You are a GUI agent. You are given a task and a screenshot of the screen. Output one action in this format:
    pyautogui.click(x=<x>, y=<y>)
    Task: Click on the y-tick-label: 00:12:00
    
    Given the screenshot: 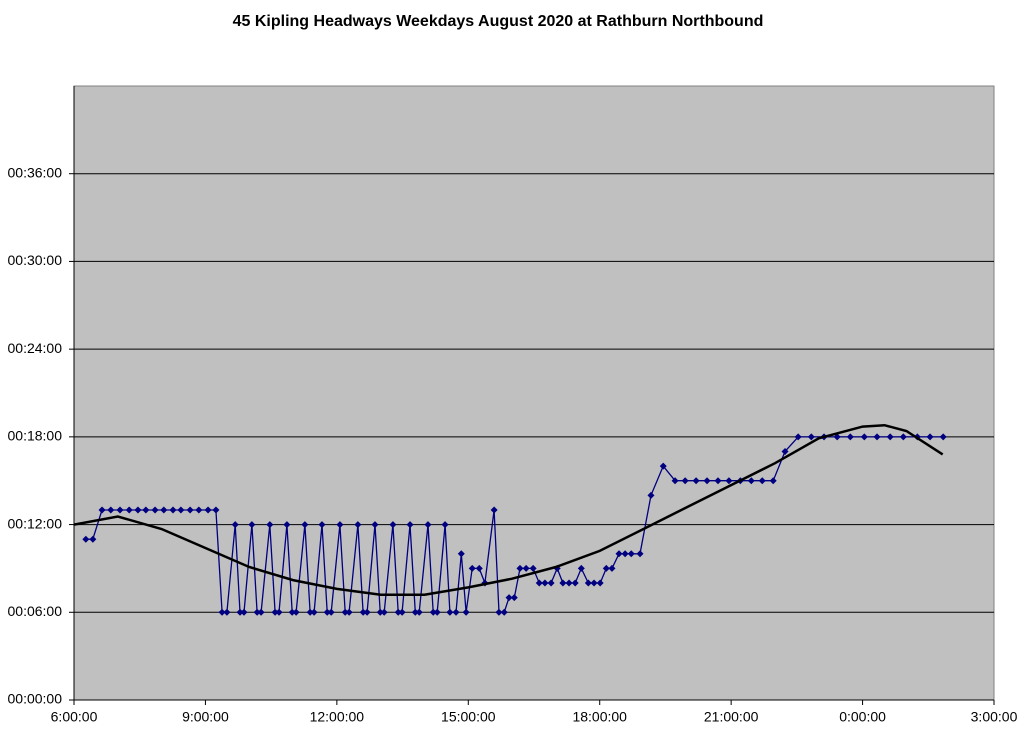 What is the action you would take?
    pyautogui.click(x=35, y=523)
    